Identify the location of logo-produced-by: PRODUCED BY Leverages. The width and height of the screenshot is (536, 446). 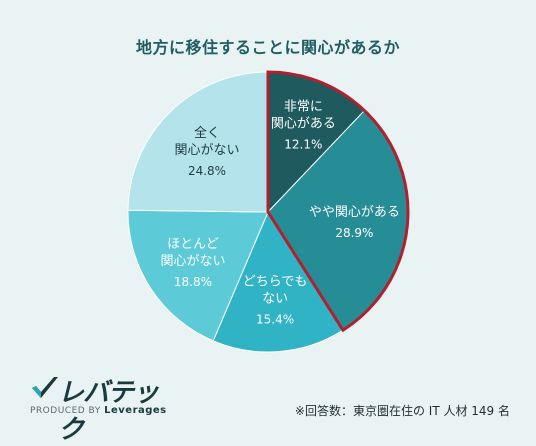
(98, 410).